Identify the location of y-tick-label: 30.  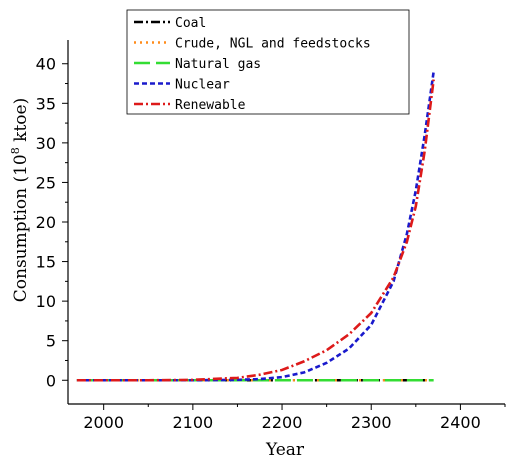
(46, 143).